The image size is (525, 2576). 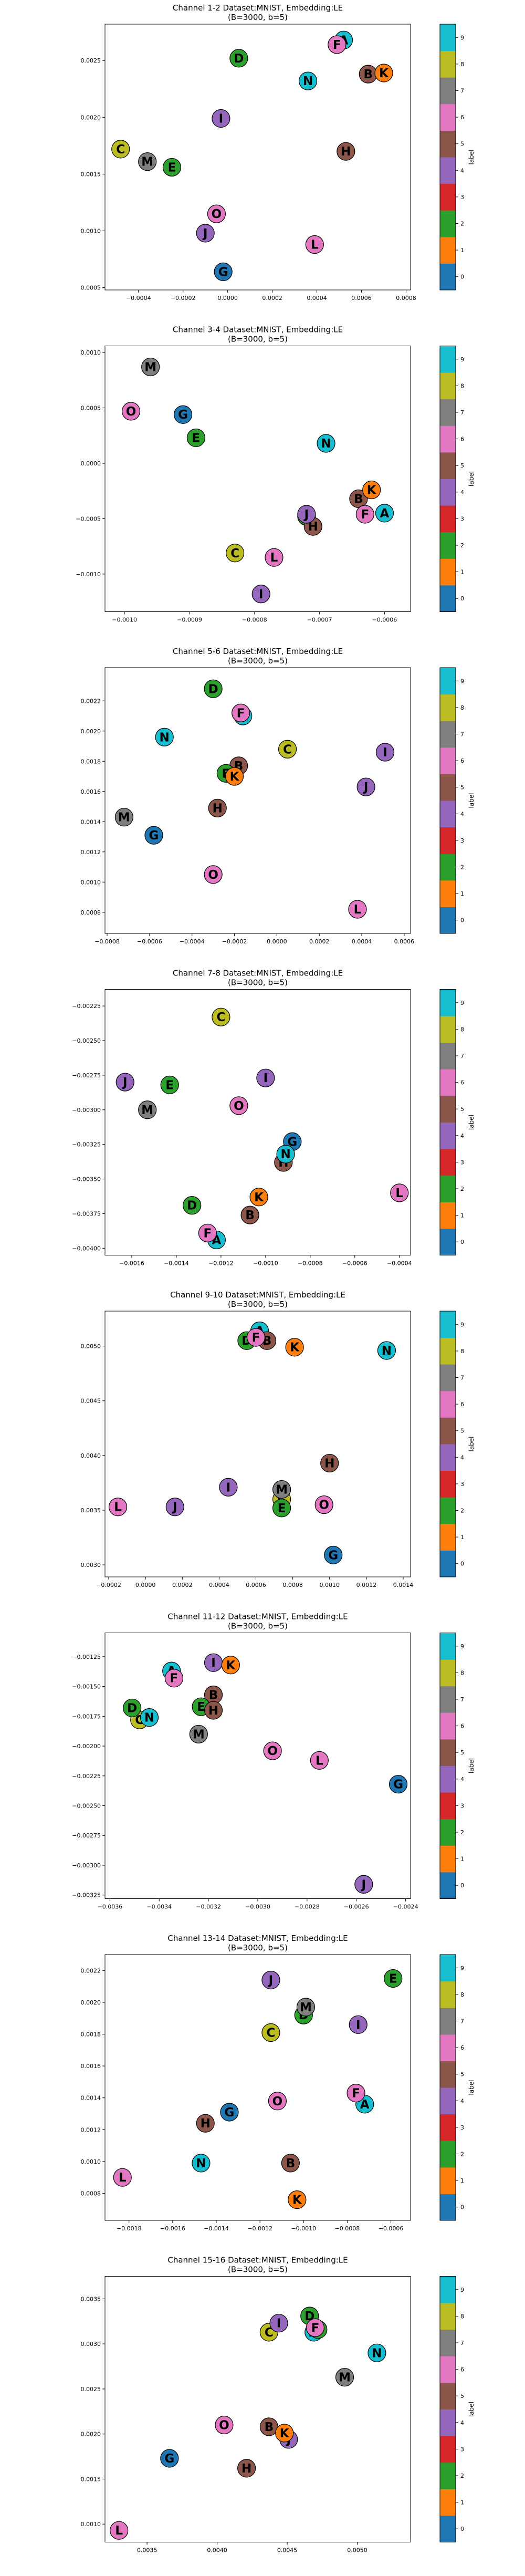 I want to click on scatter-point-E: E, so click(x=172, y=167).